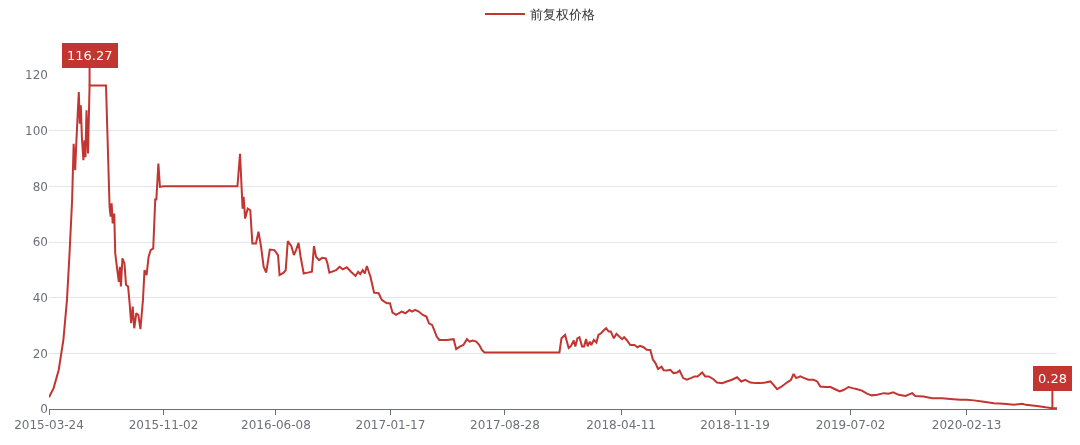  I want to click on x-tick-label: 2016-06-08, so click(276, 425).